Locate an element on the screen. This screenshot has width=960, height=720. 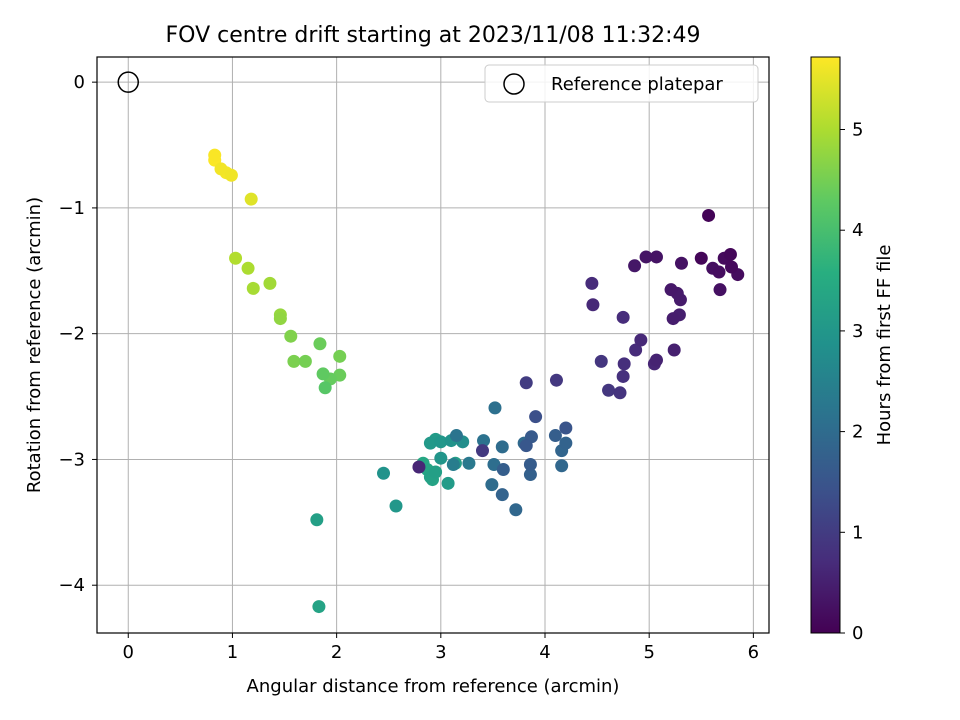
colorbar: 0 1 2 3 4 5 Hours from first FF file is located at coordinates (852, 350).